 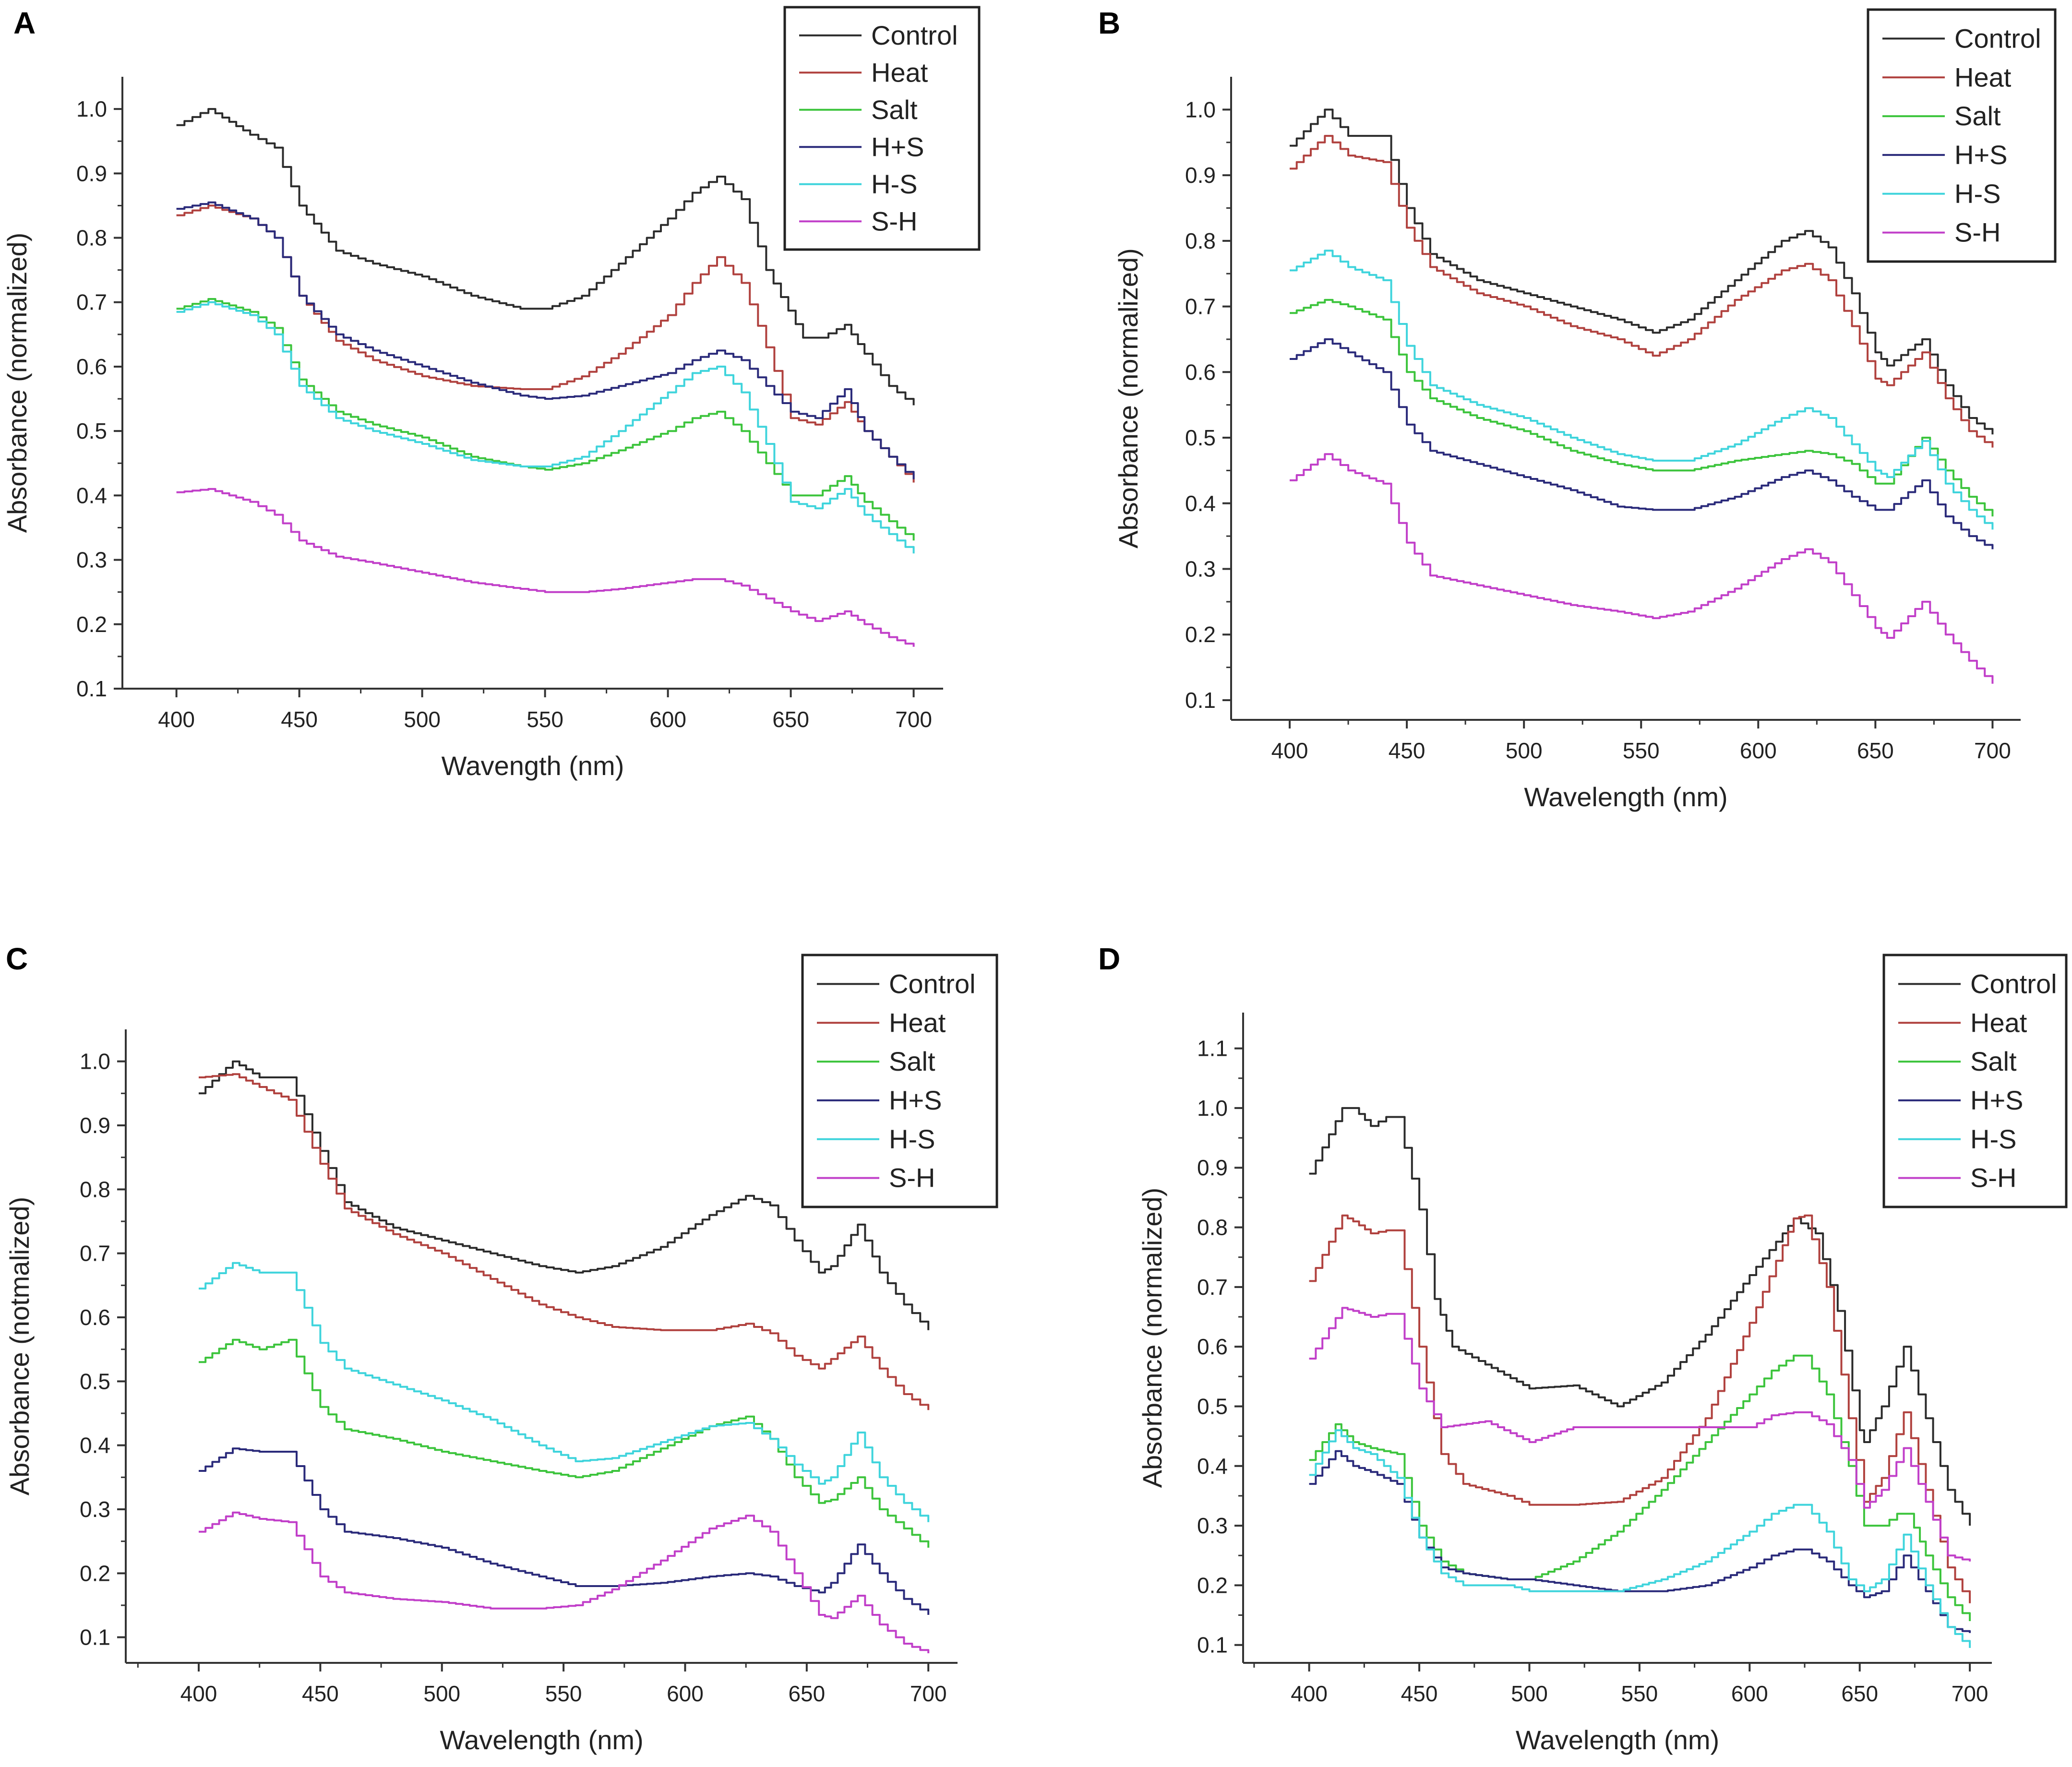 What do you see at coordinates (25, 23) in the screenshot?
I see `panel-letter: A` at bounding box center [25, 23].